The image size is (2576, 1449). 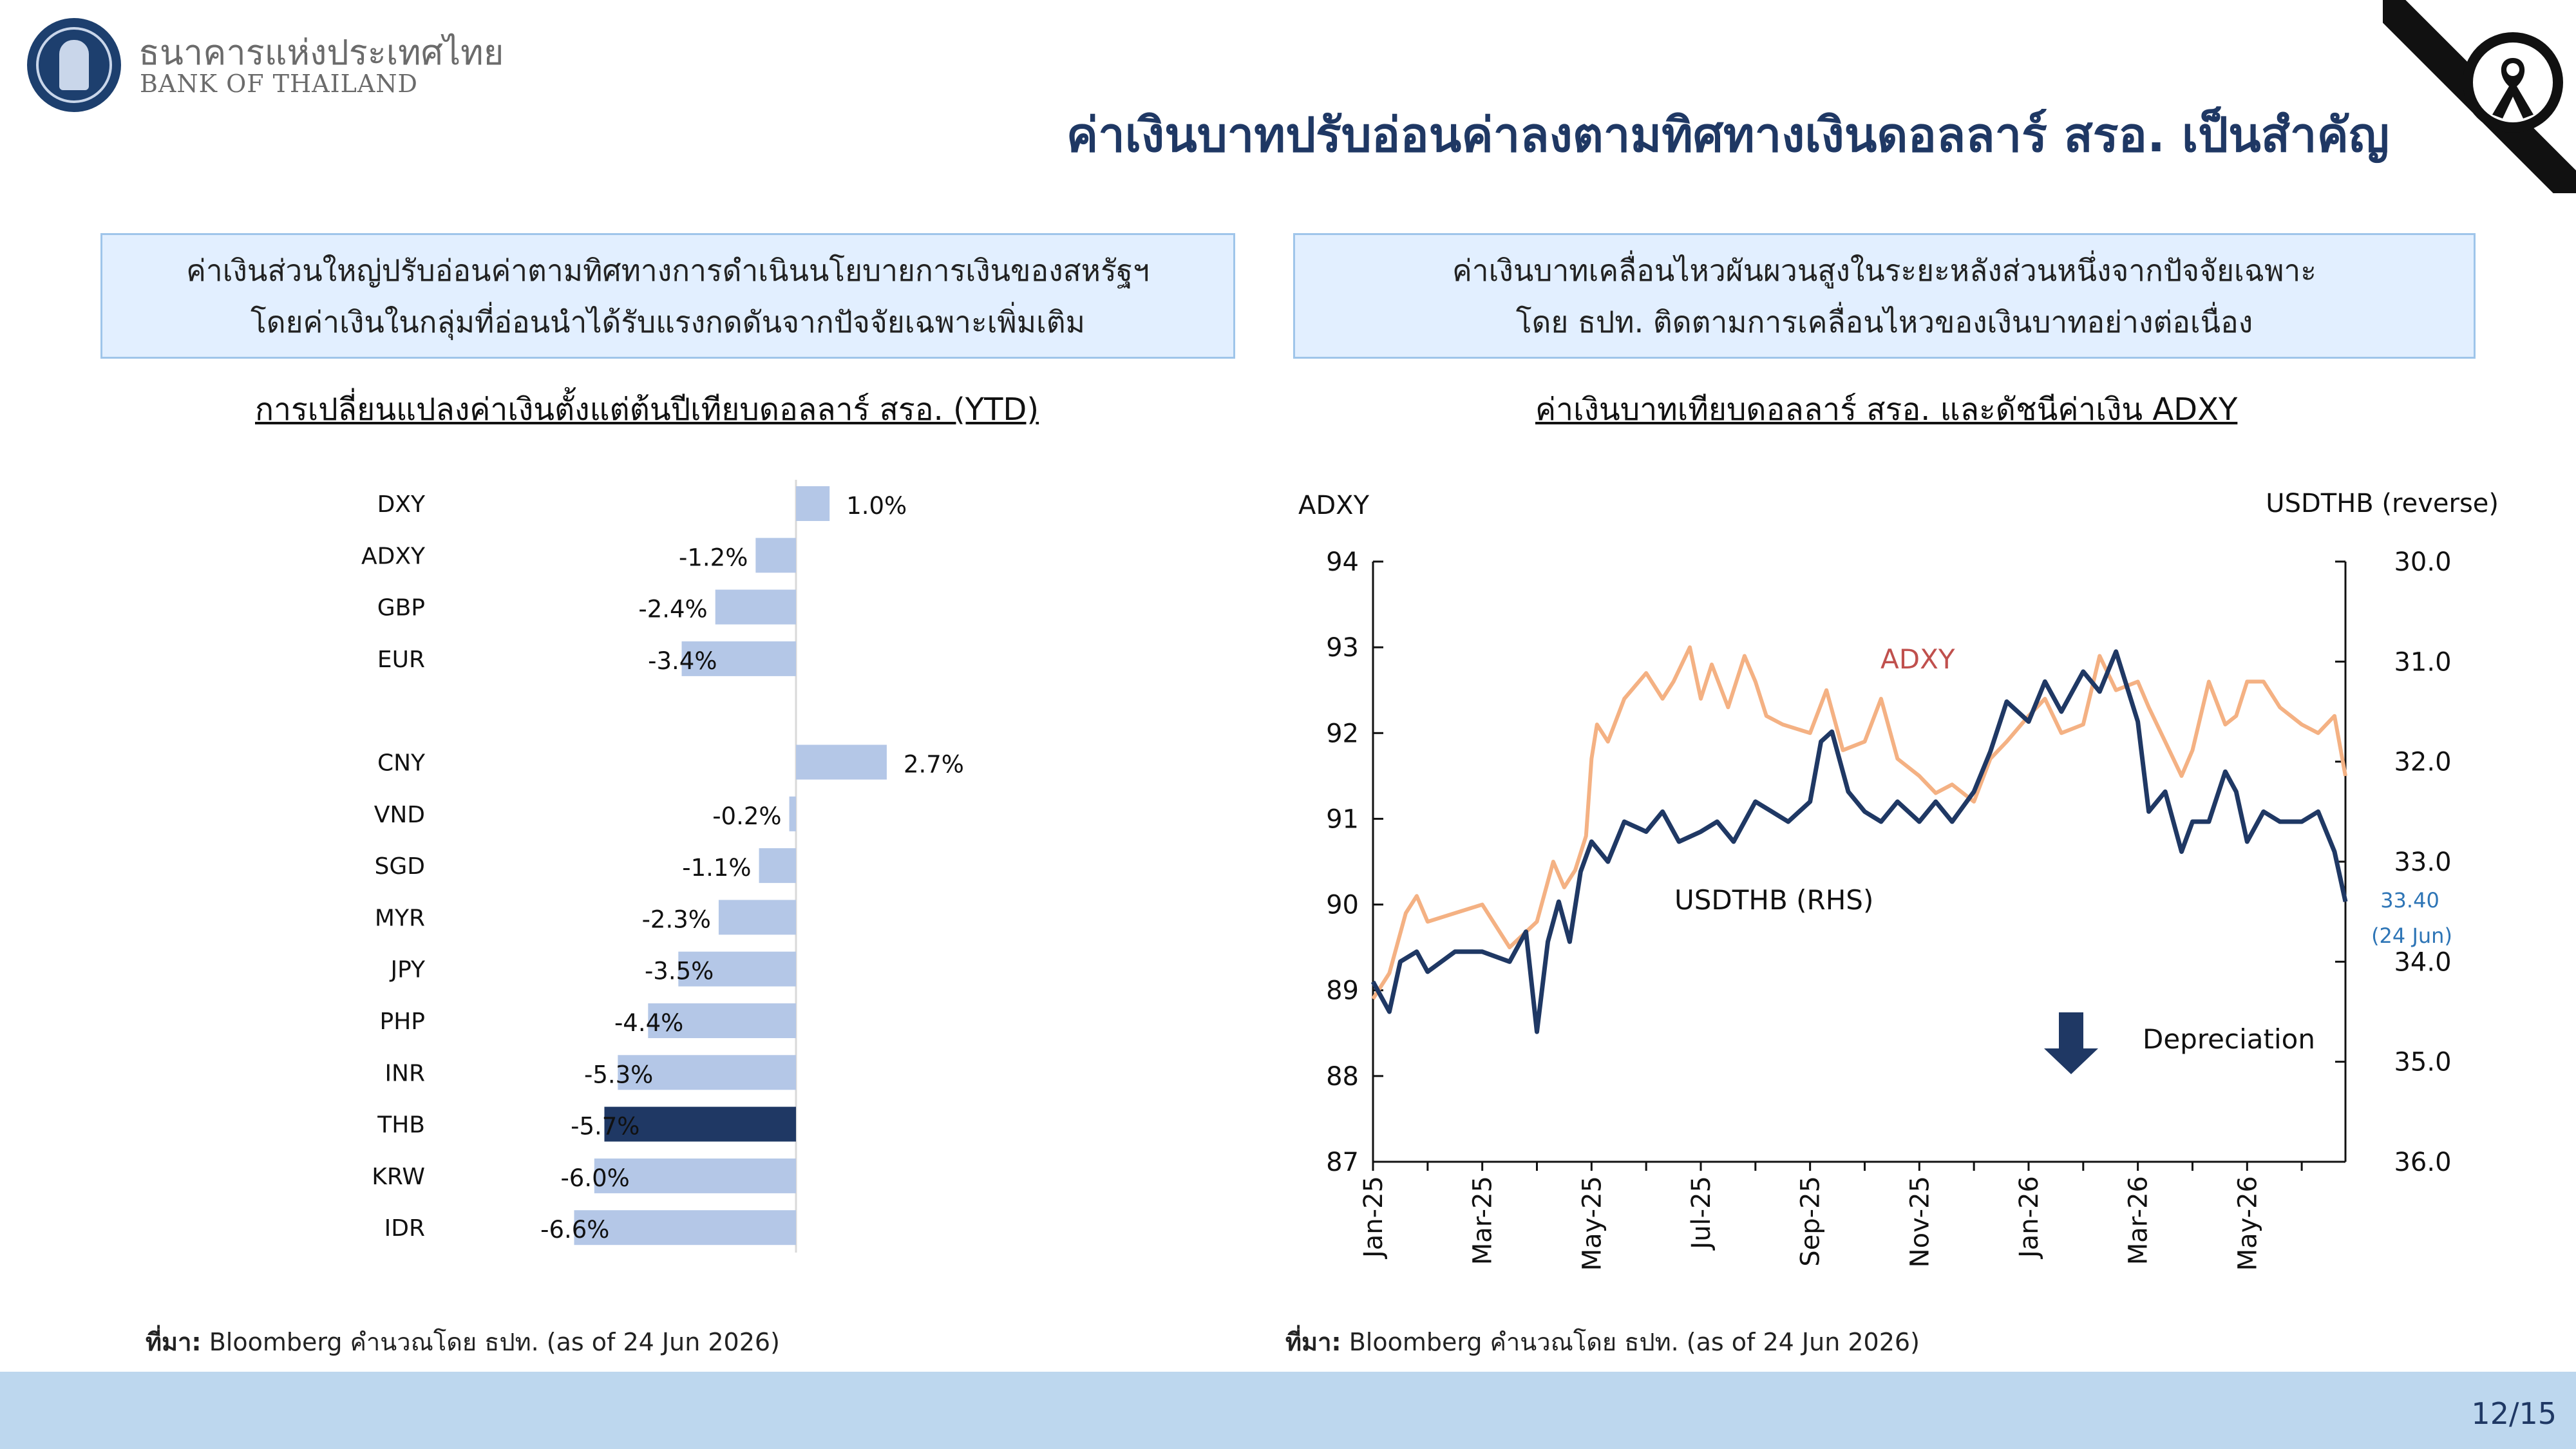 I want to click on bar-krw, so click(x=695, y=1175).